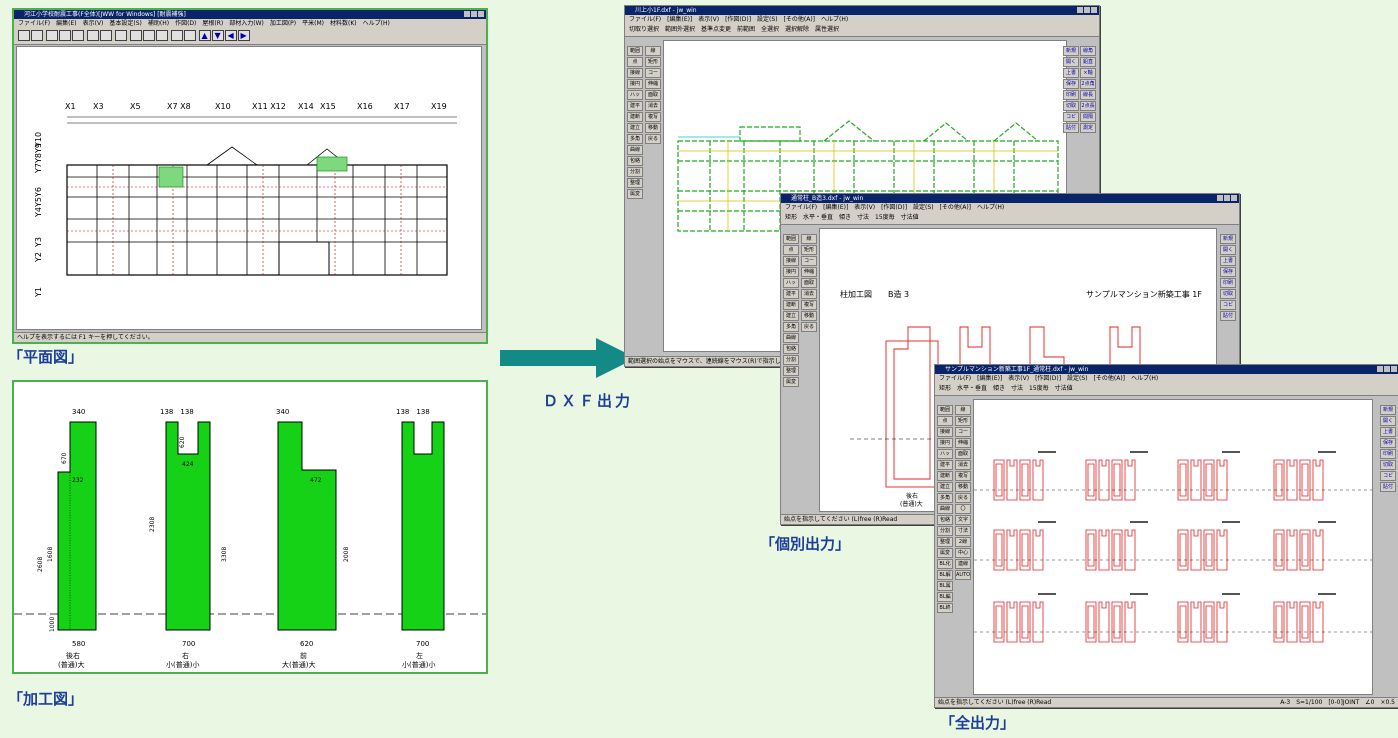 The image size is (1398, 738). What do you see at coordinates (963, 564) in the screenshot?
I see `tool-button: 連線` at bounding box center [963, 564].